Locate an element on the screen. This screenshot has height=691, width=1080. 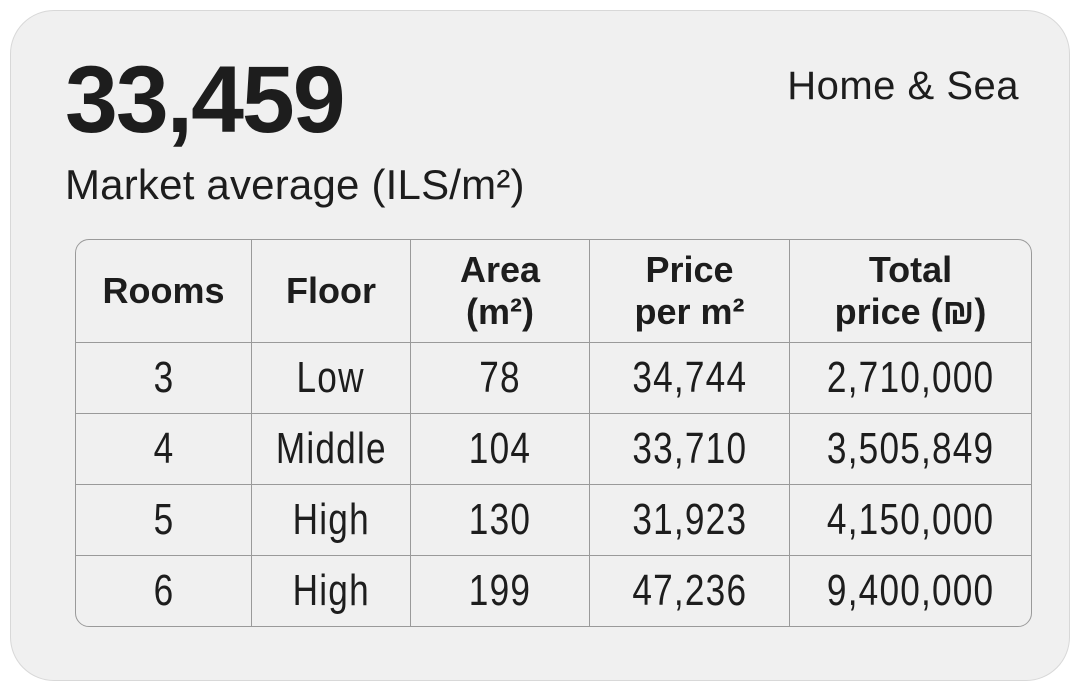
column-header-total-price: Total price (₪) is located at coordinates (910, 291).